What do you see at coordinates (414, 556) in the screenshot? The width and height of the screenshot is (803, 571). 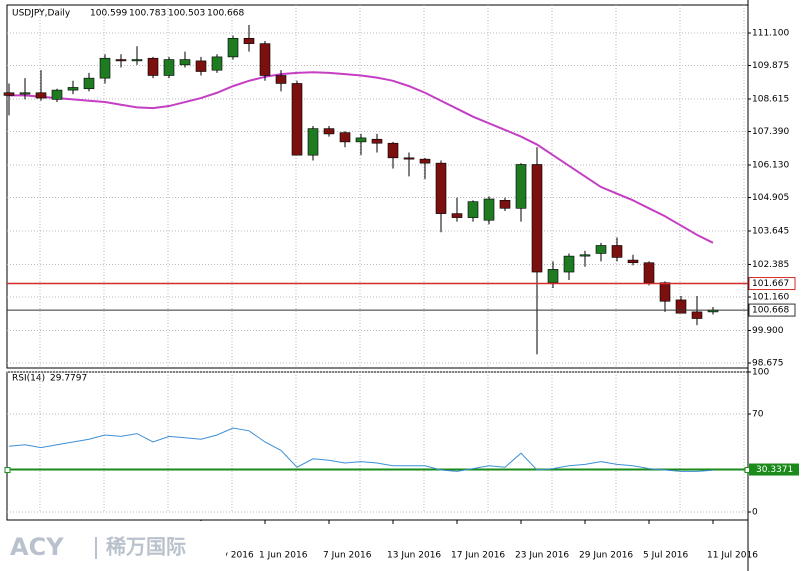 I see `x-tick-label: 13 Jun 2016` at bounding box center [414, 556].